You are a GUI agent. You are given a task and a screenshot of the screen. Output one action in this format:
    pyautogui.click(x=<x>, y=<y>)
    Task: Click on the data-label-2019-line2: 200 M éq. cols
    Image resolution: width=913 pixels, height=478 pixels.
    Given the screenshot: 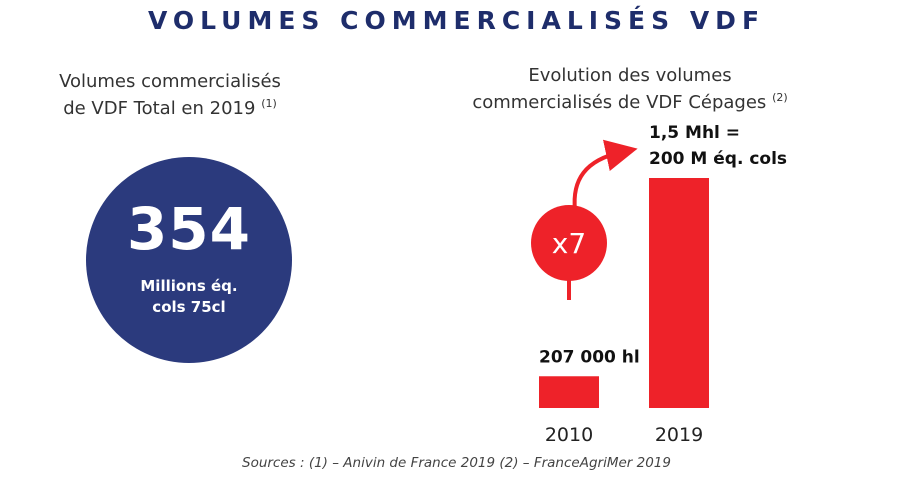 What is the action you would take?
    pyautogui.click(x=718, y=159)
    